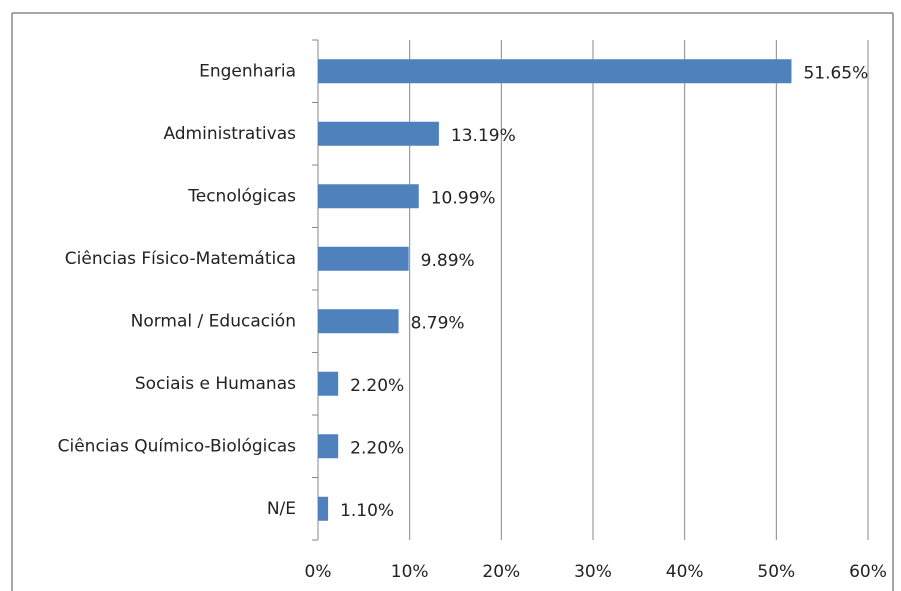 This screenshot has width=901, height=591. What do you see at coordinates (410, 572) in the screenshot?
I see `x-tick-label: 10%` at bounding box center [410, 572].